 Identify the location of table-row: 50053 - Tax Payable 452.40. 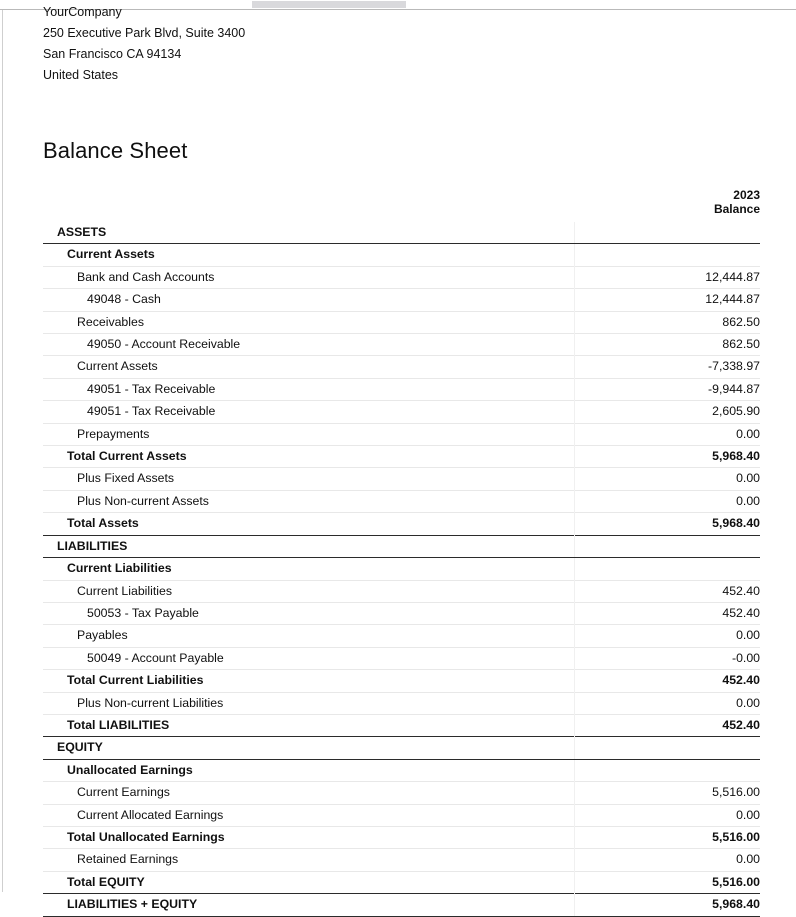
(401, 613).